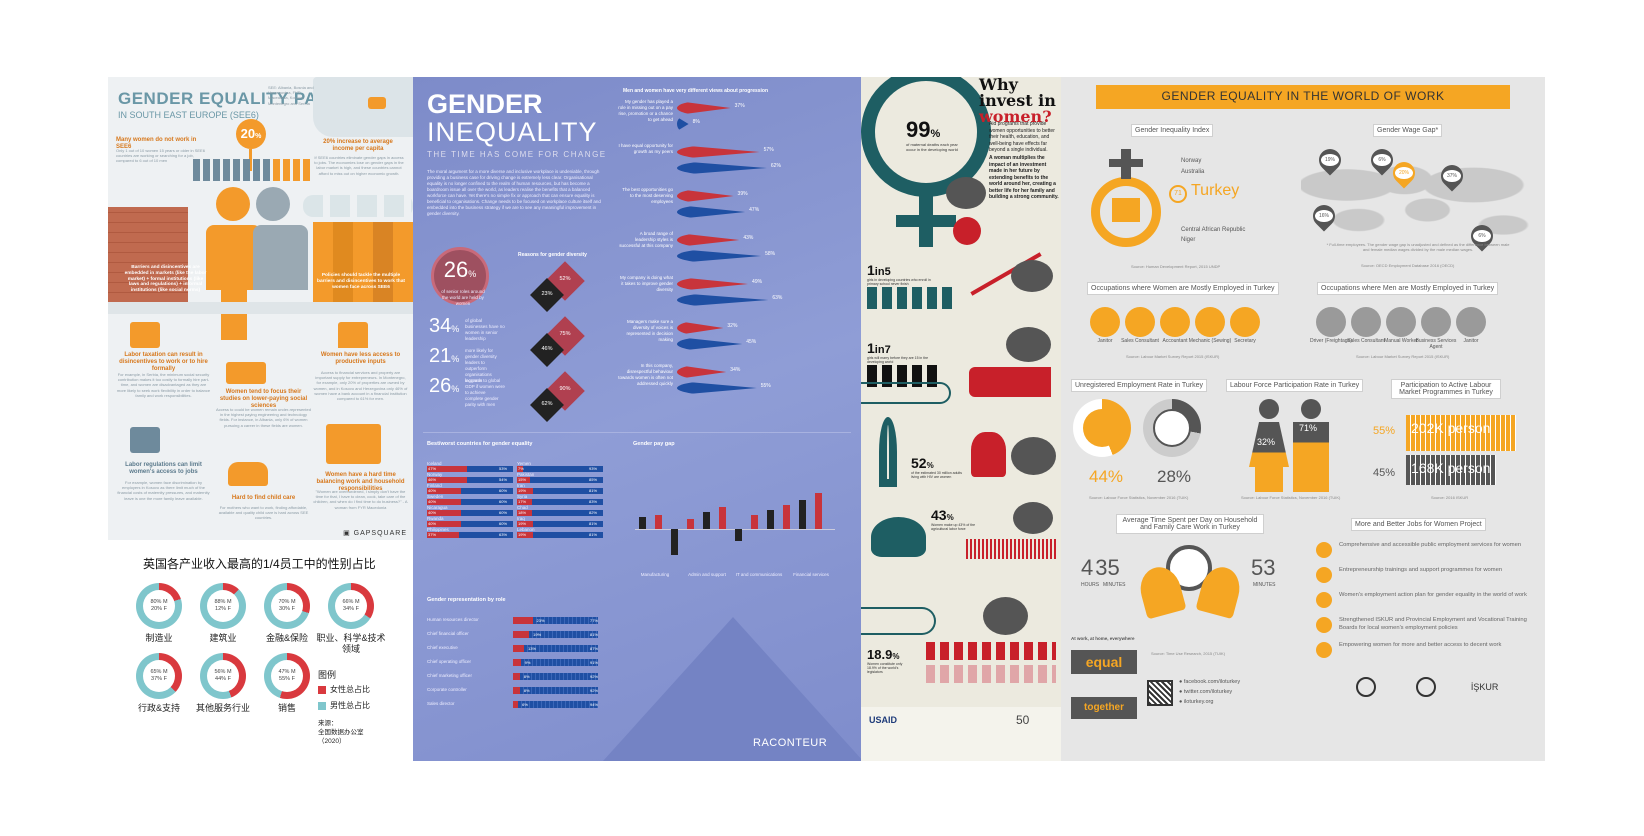  I want to click on role-name: Chief executive, so click(442, 647).